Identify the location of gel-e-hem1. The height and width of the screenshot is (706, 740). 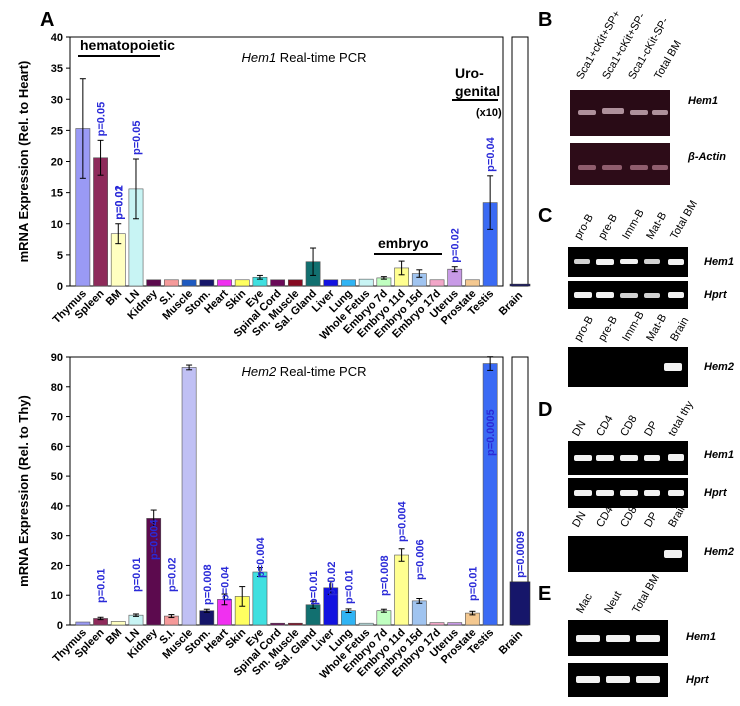
(618, 638).